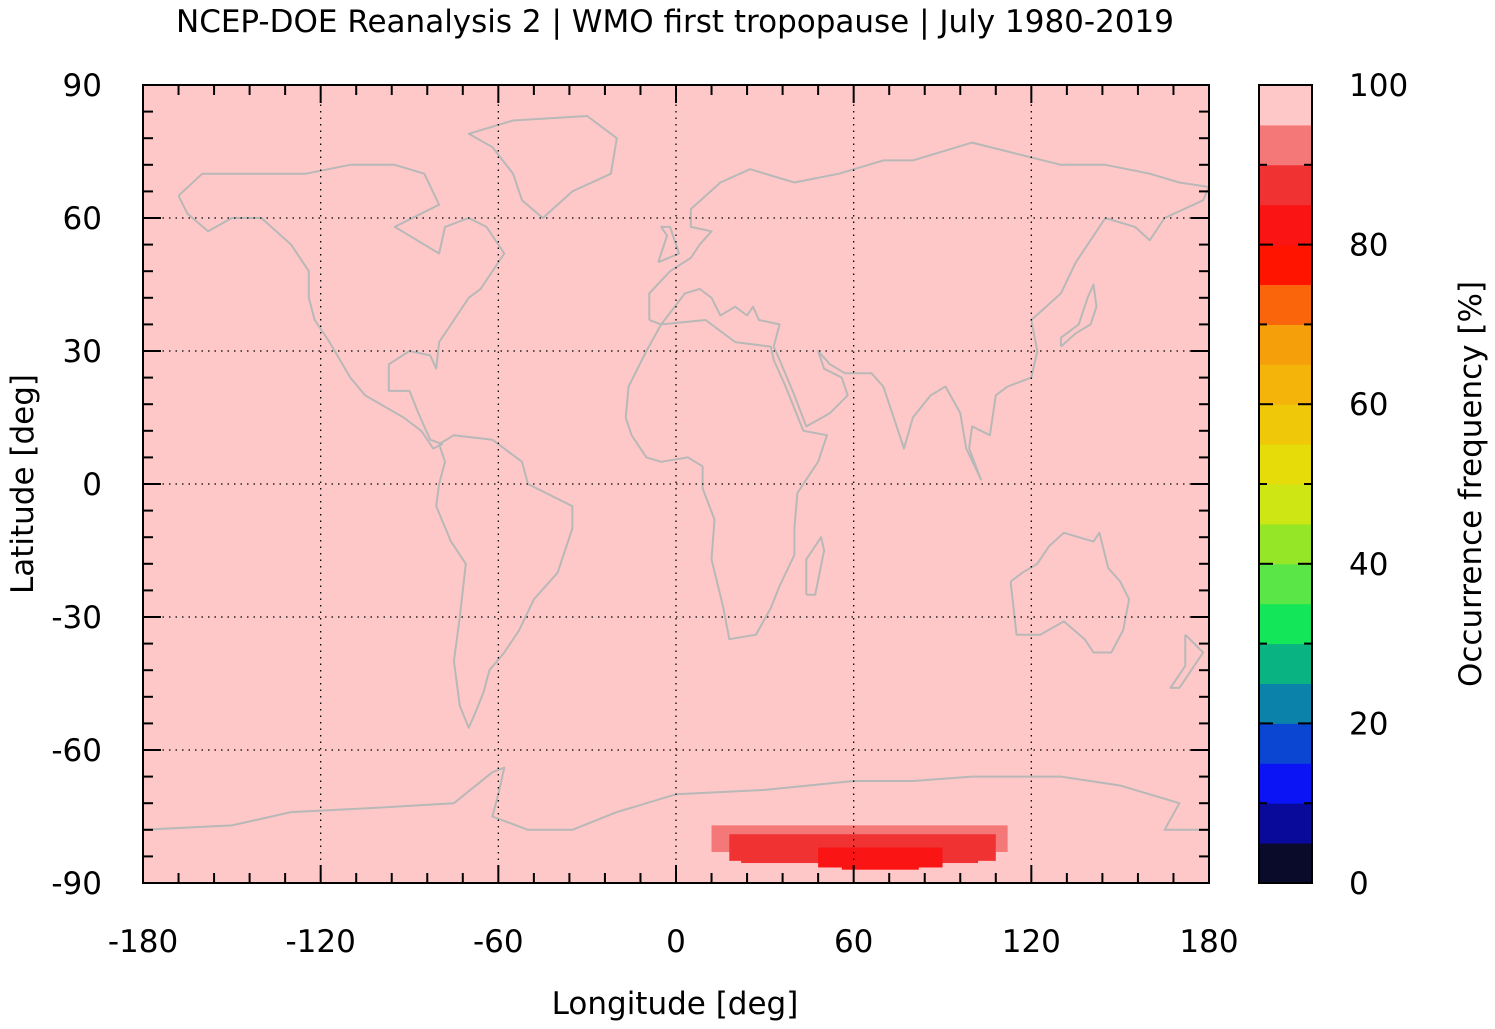 This screenshot has width=1495, height=1029. What do you see at coordinates (675, 798) in the screenshot?
I see `antarctica-coast` at bounding box center [675, 798].